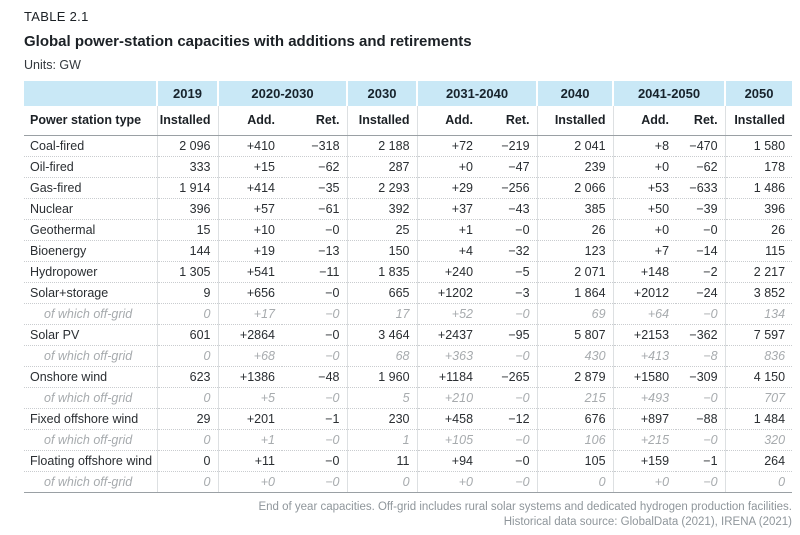 The width and height of the screenshot is (800, 535). What do you see at coordinates (575, 440) in the screenshot?
I see `value-cell: 106` at bounding box center [575, 440].